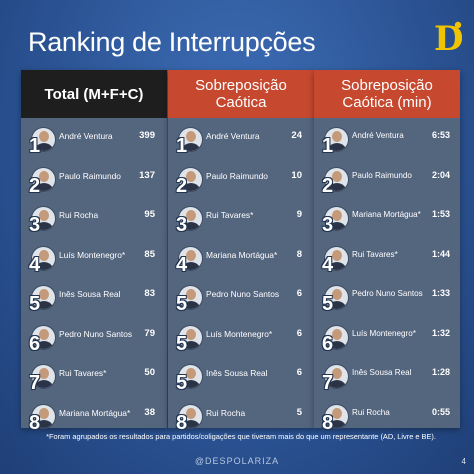  What do you see at coordinates (440, 332) in the screenshot?
I see `interruption-value: 1:32` at bounding box center [440, 332].